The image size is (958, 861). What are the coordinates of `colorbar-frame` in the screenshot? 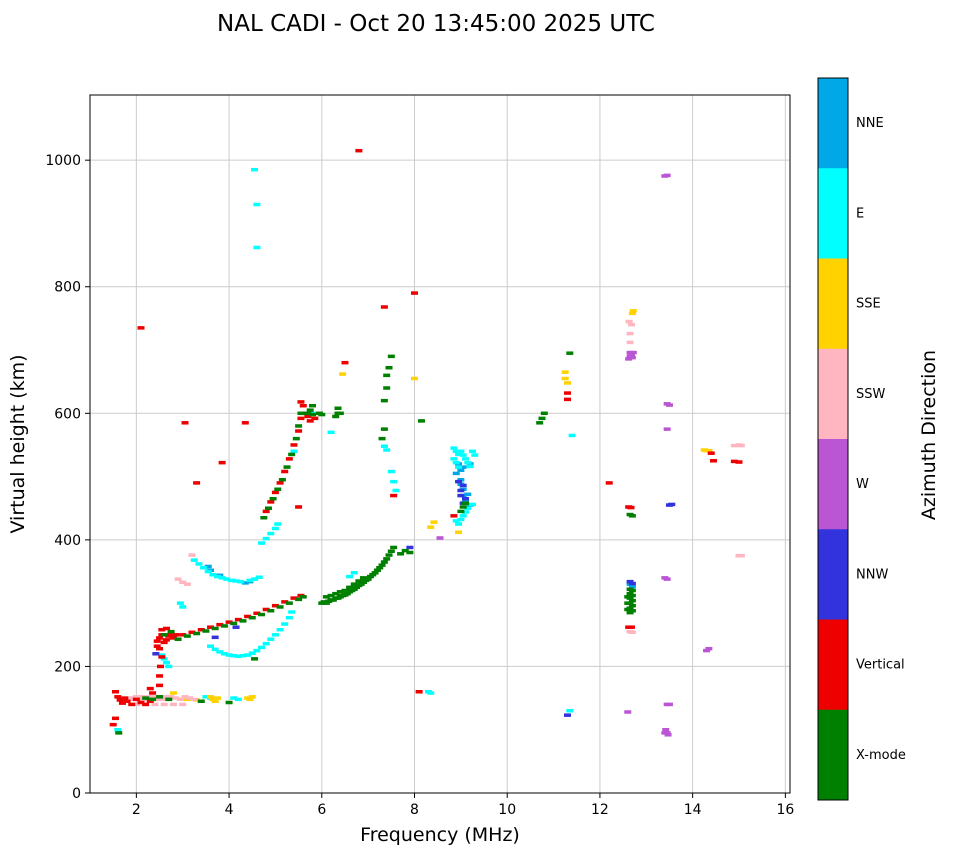 It's located at (833, 439).